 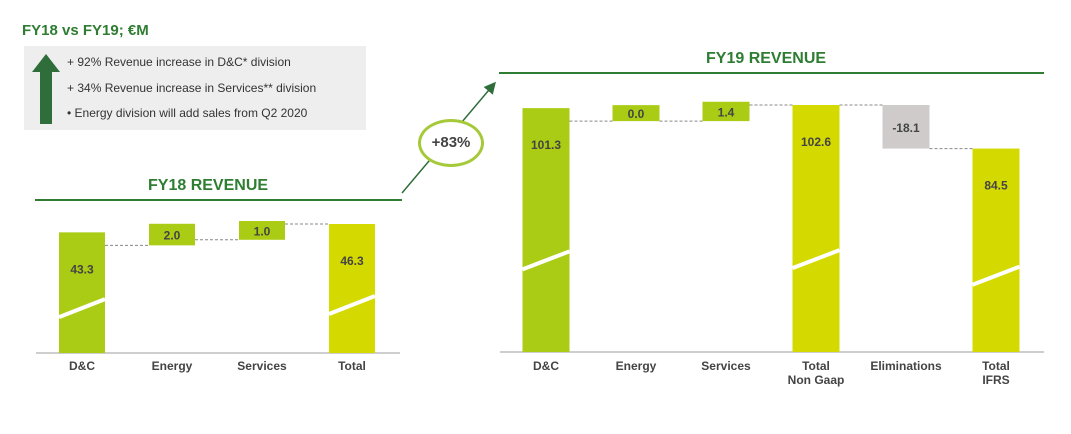 I want to click on fy19-value-label-5: -18.1, so click(x=906, y=128).